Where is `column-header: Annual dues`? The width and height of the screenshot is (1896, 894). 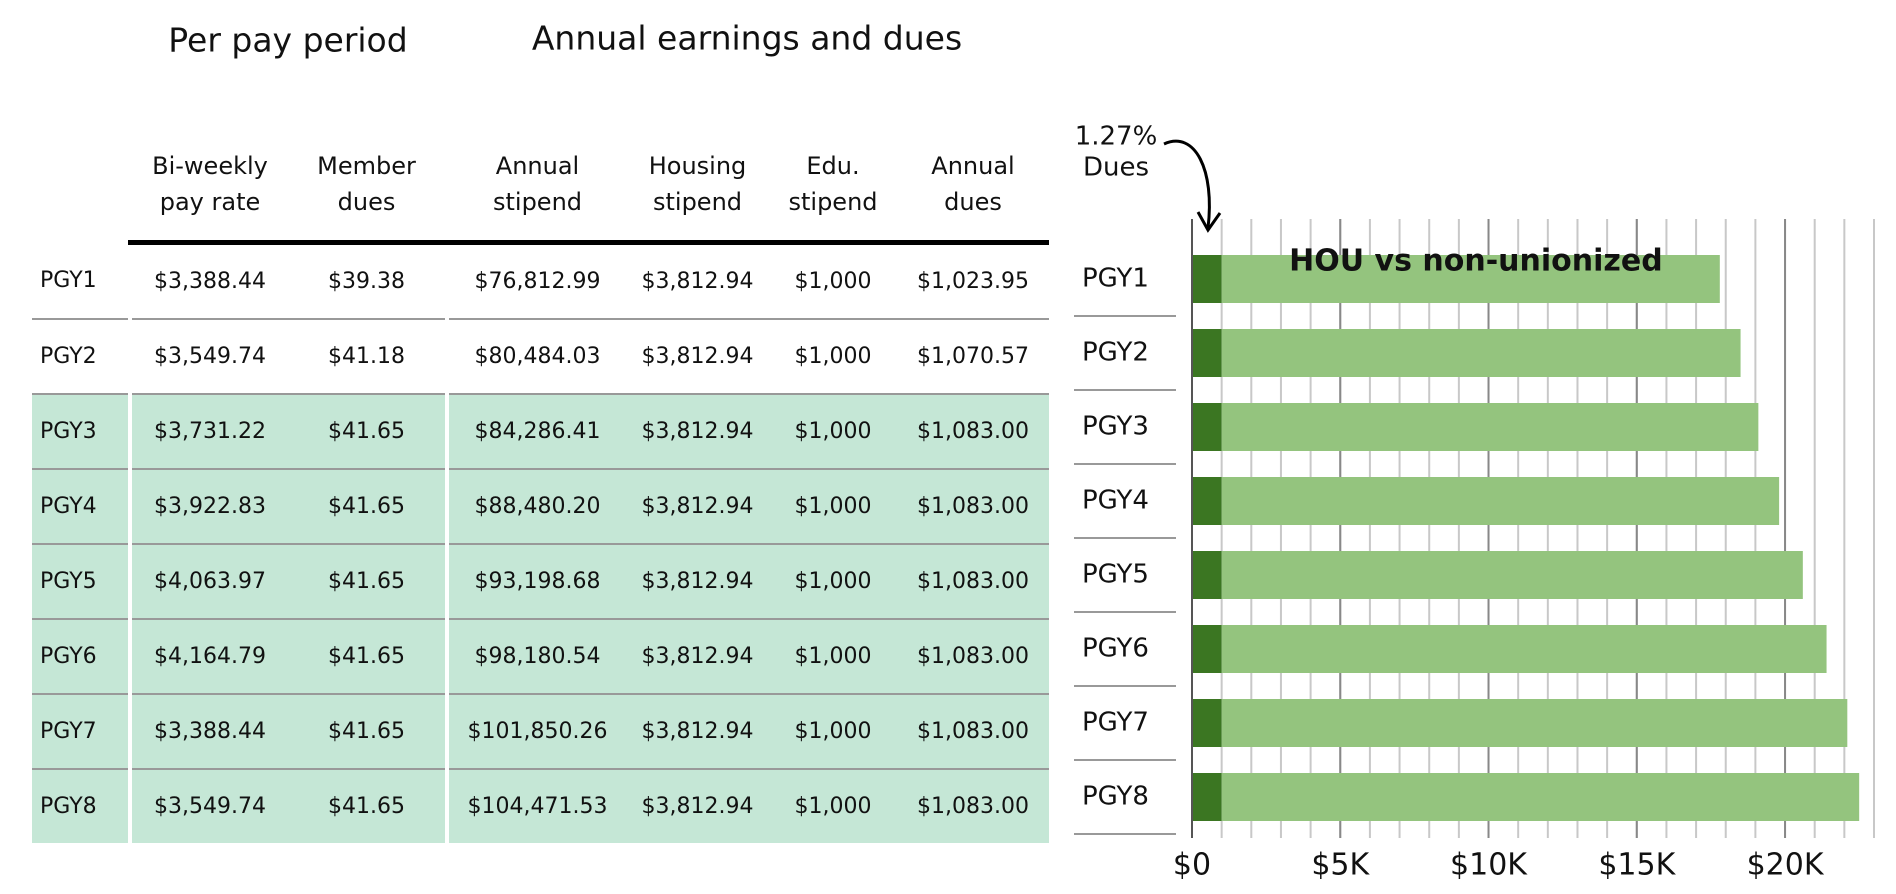
column-header: Annual dues is located at coordinates (973, 186).